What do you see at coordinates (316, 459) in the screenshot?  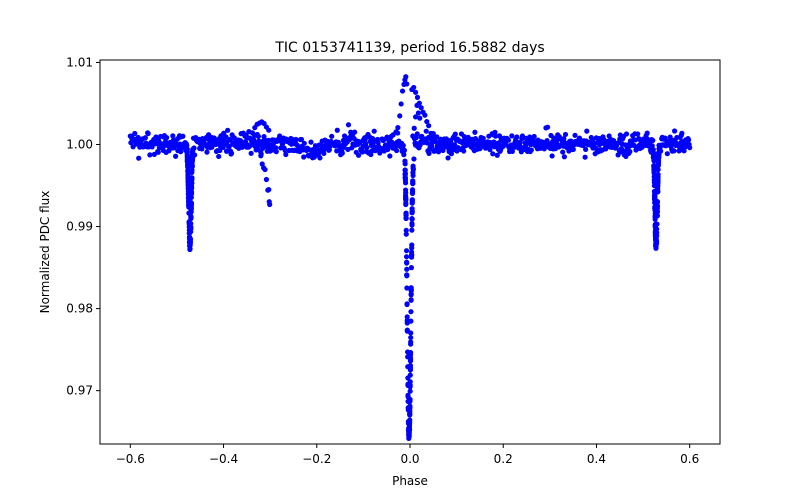 I see `x-tick-label: −0.2` at bounding box center [316, 459].